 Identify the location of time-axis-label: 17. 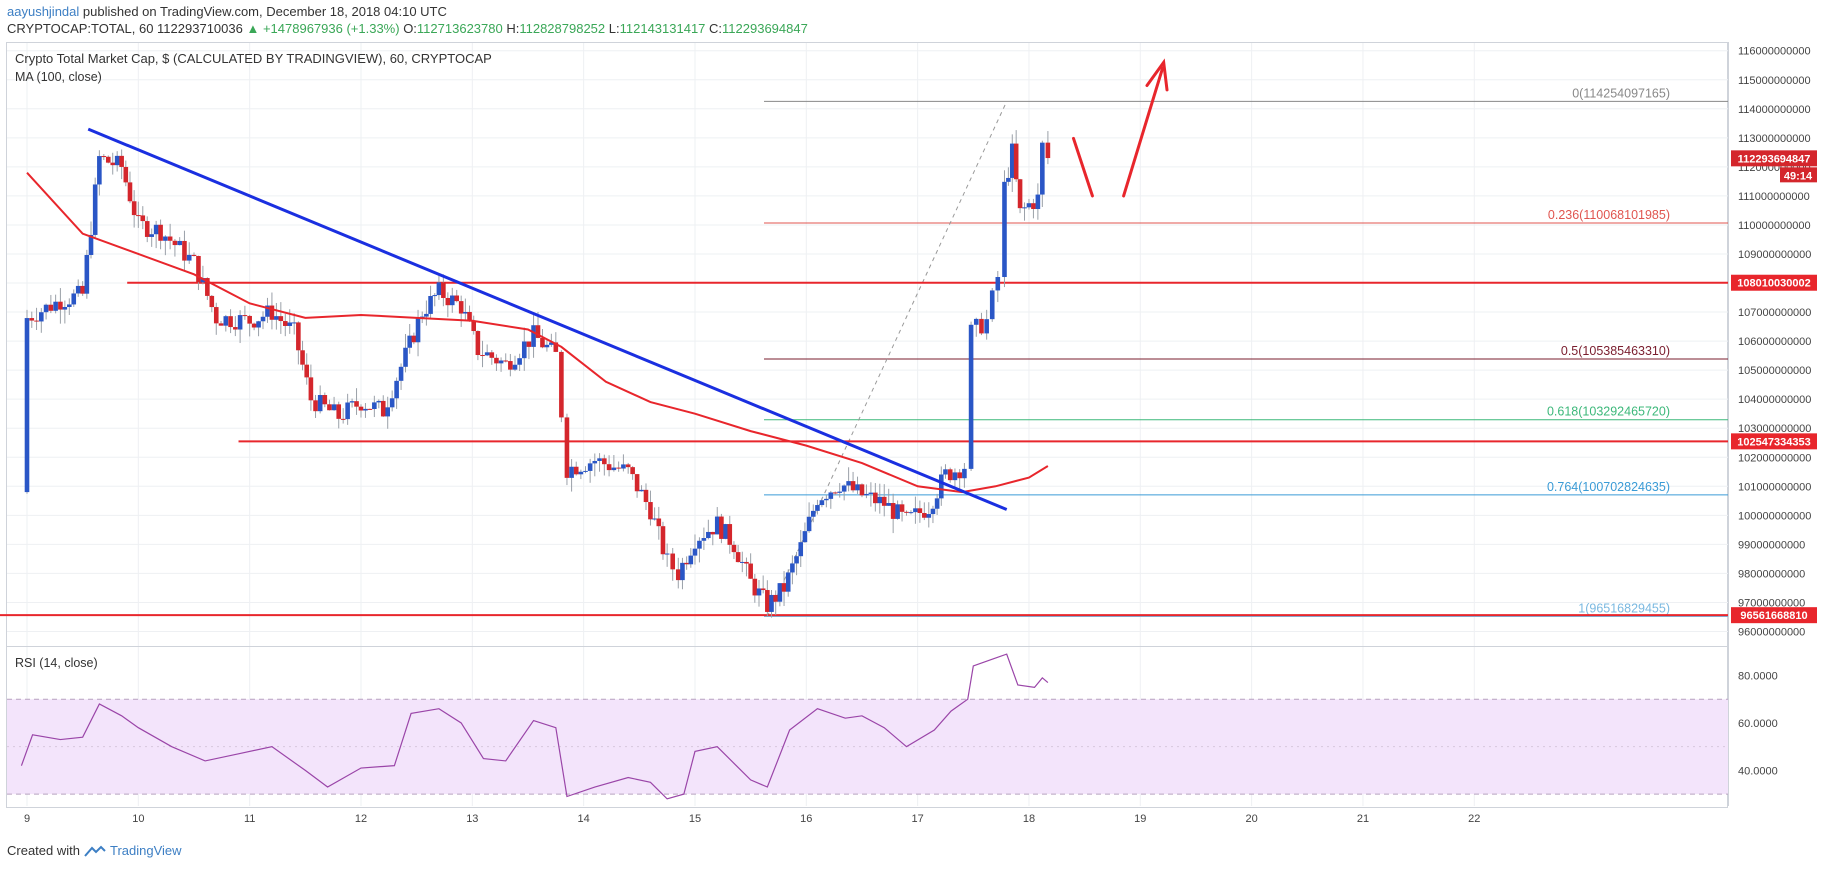
(918, 819).